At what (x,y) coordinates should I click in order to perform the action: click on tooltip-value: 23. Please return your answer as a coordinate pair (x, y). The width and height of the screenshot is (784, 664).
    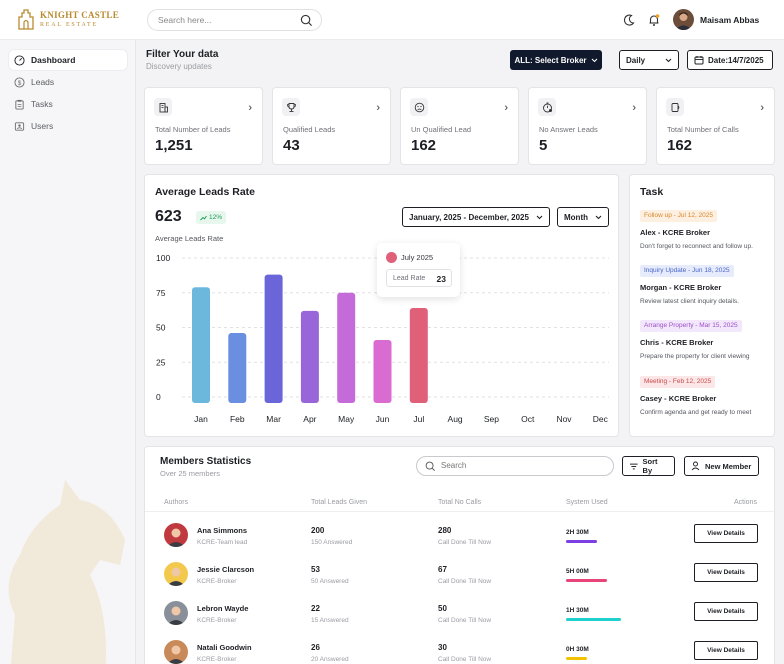
    Looking at the image, I should click on (441, 279).